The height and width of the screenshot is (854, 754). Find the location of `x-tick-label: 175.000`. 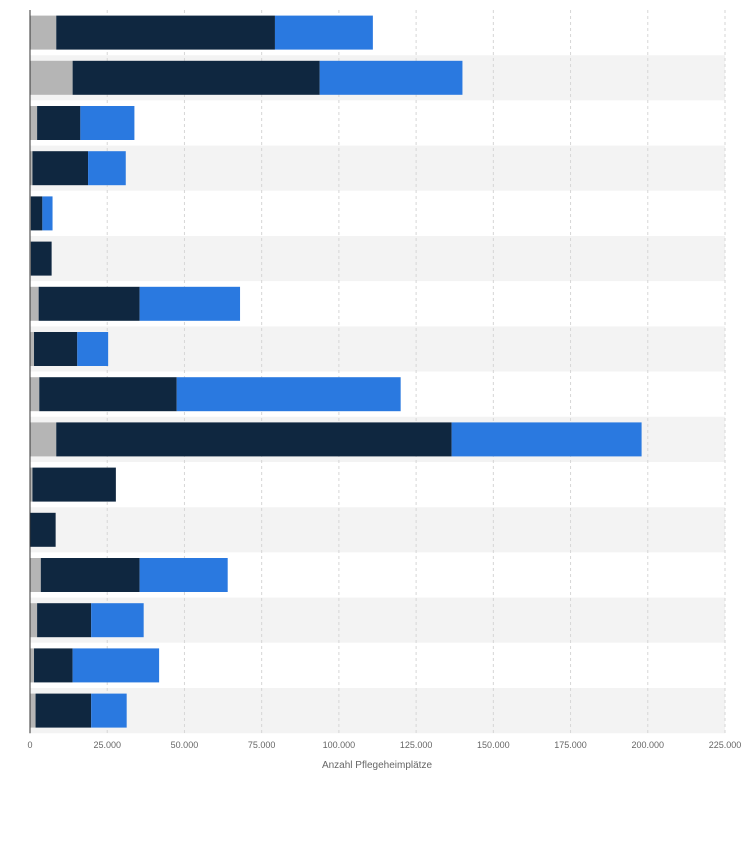

x-tick-label: 175.000 is located at coordinates (570, 745).